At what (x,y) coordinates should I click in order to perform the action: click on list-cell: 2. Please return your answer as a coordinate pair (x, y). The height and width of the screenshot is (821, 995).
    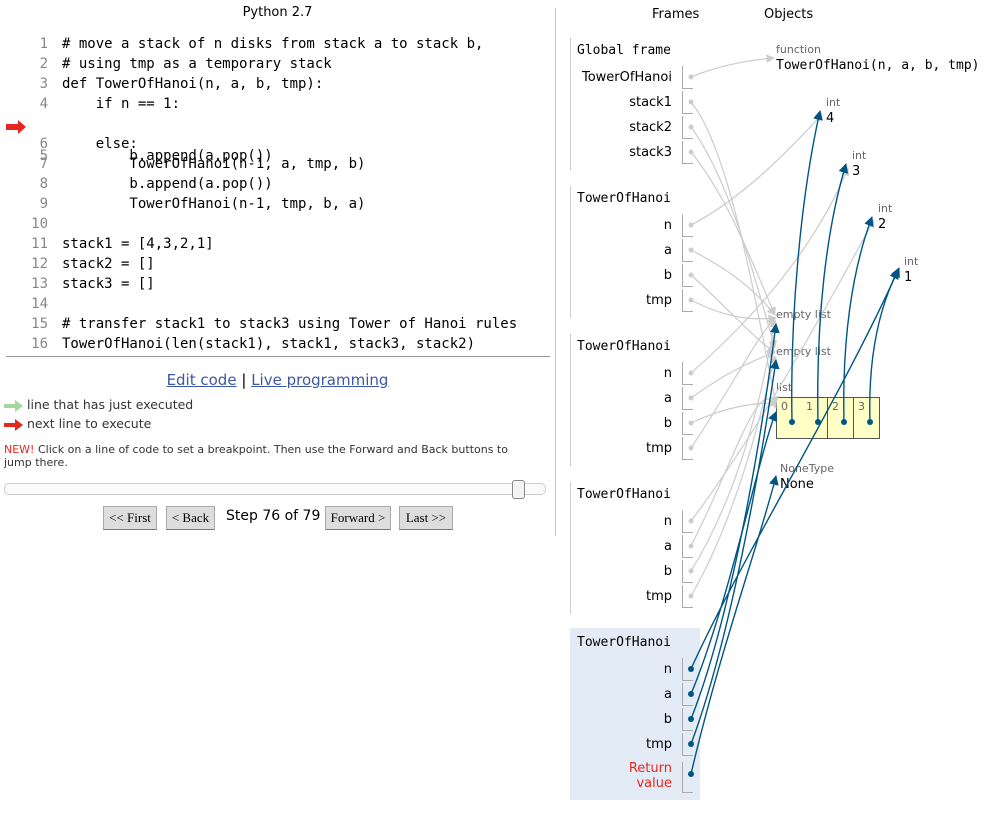
    Looking at the image, I should click on (841, 418).